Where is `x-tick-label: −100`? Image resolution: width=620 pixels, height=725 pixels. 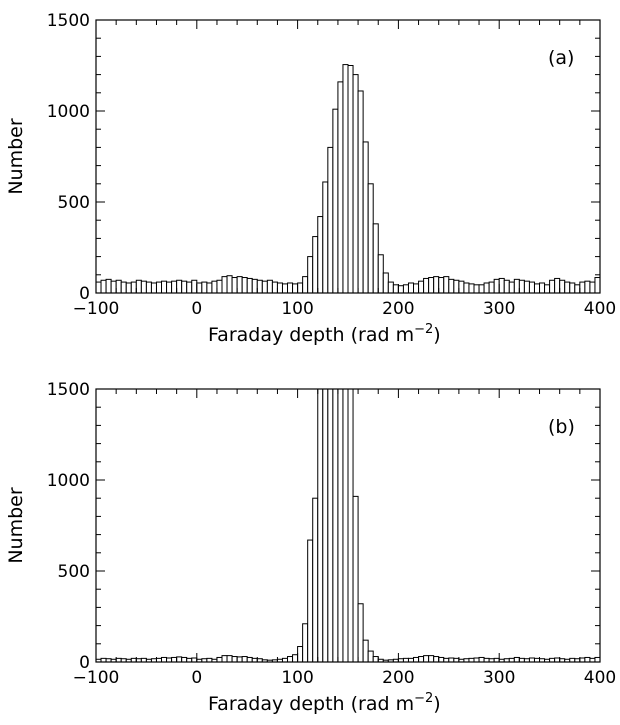
x-tick-label: −100 is located at coordinates (96, 309).